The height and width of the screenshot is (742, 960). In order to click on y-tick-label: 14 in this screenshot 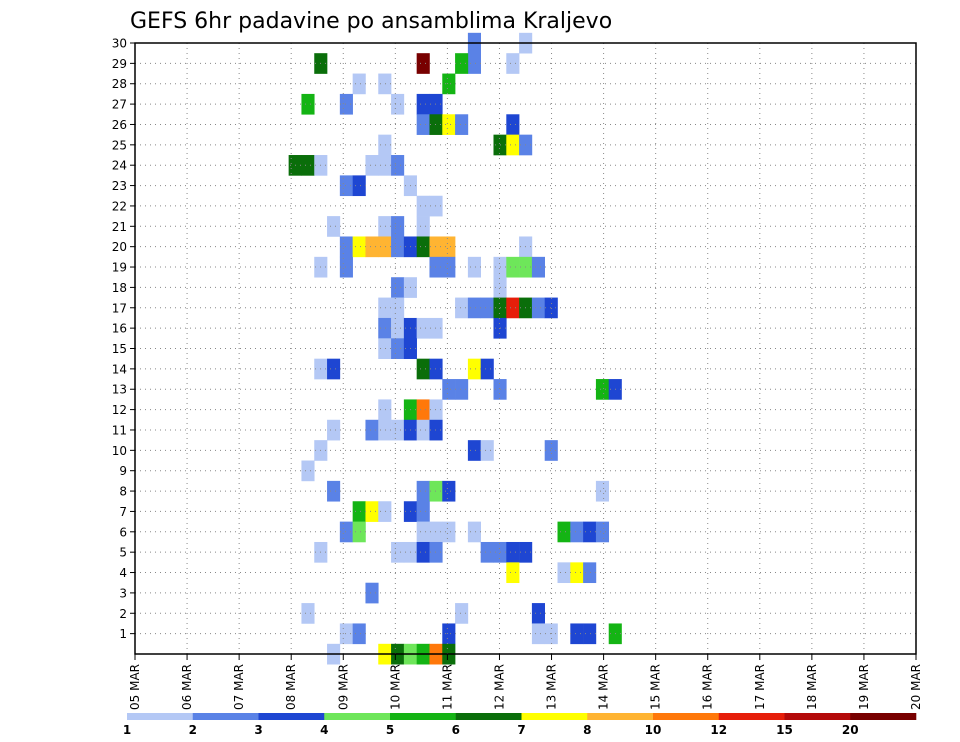, I will do `click(119, 369)`.